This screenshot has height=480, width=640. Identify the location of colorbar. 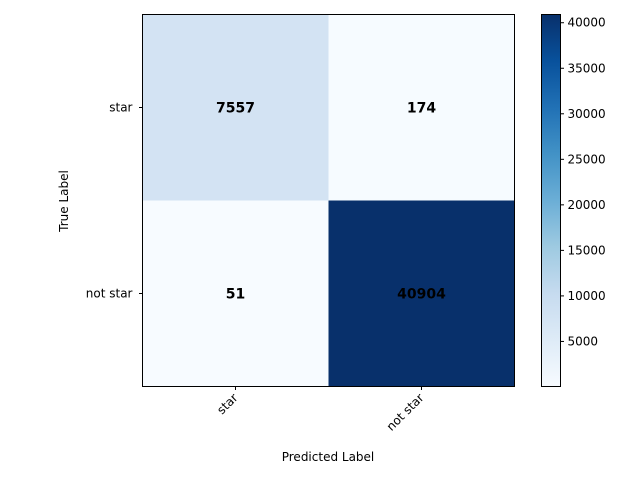
(551, 200).